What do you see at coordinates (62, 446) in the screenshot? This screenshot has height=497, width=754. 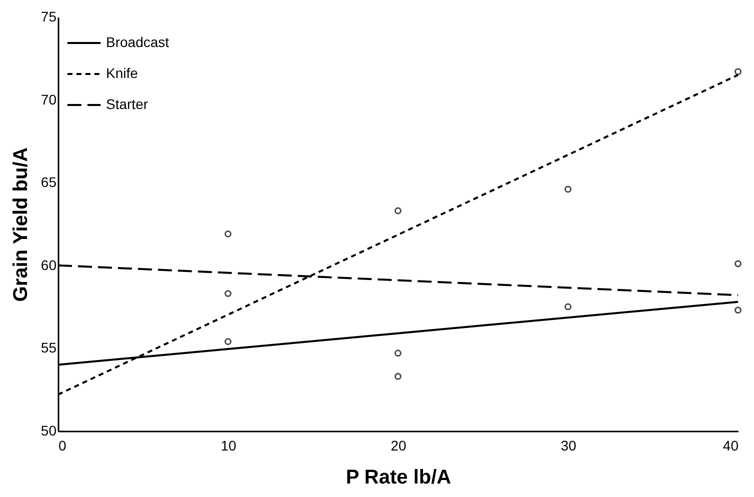 I see `x-tick-label: 0` at bounding box center [62, 446].